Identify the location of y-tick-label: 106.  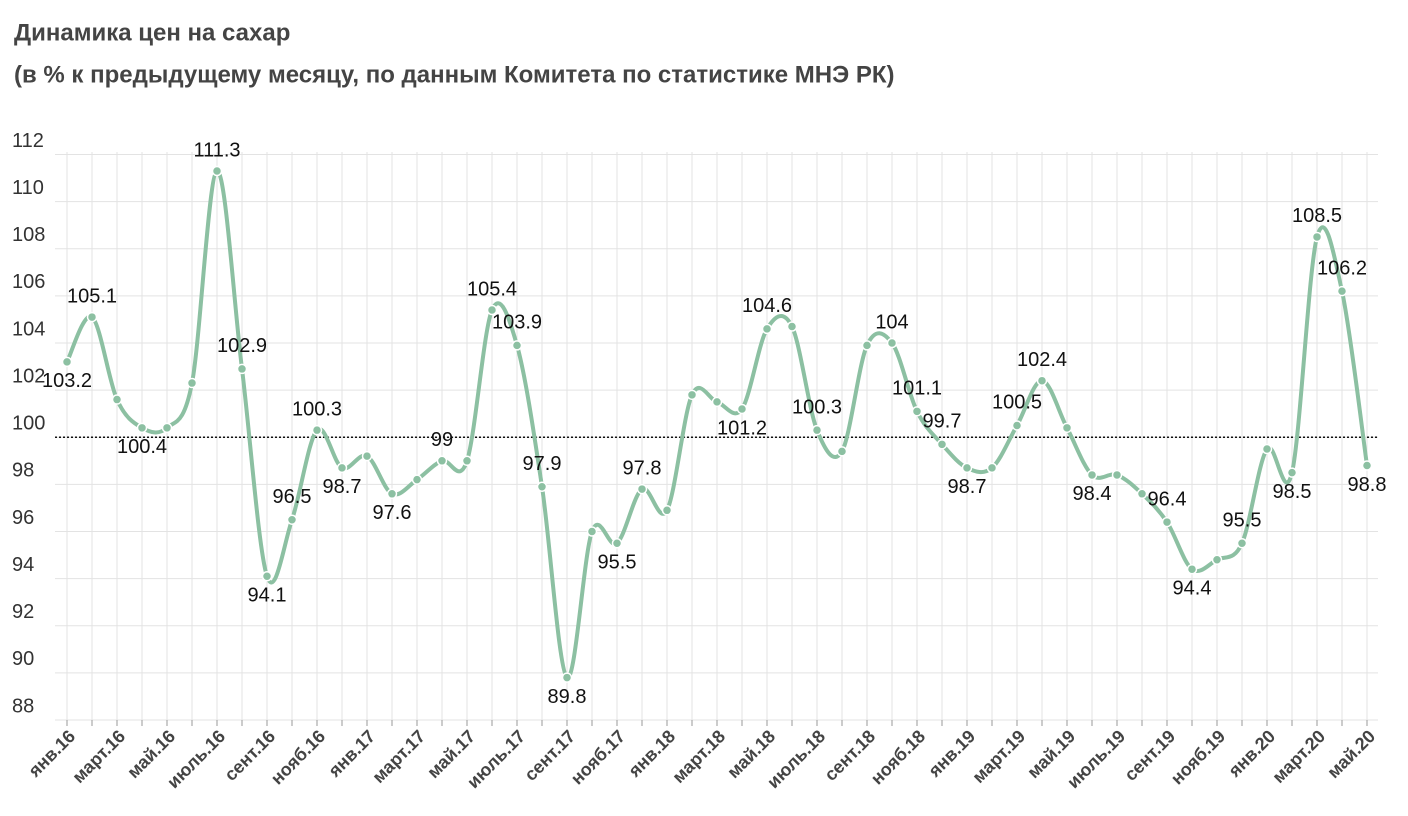
(28, 282).